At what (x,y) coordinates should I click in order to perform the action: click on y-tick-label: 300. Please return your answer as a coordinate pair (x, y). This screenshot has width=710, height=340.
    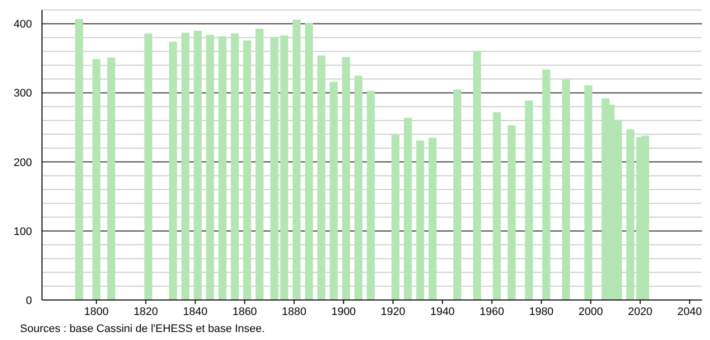
    Looking at the image, I should click on (23, 94).